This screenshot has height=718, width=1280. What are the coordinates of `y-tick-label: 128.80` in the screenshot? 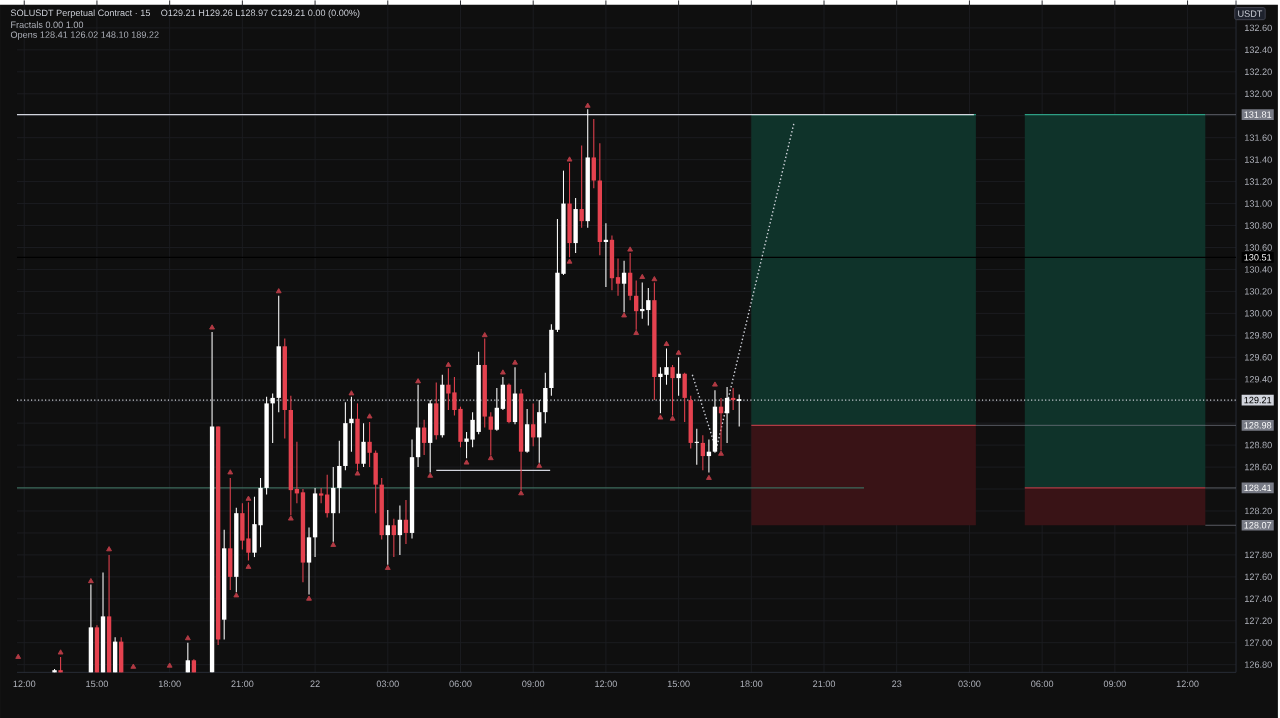 It's located at (1258, 445).